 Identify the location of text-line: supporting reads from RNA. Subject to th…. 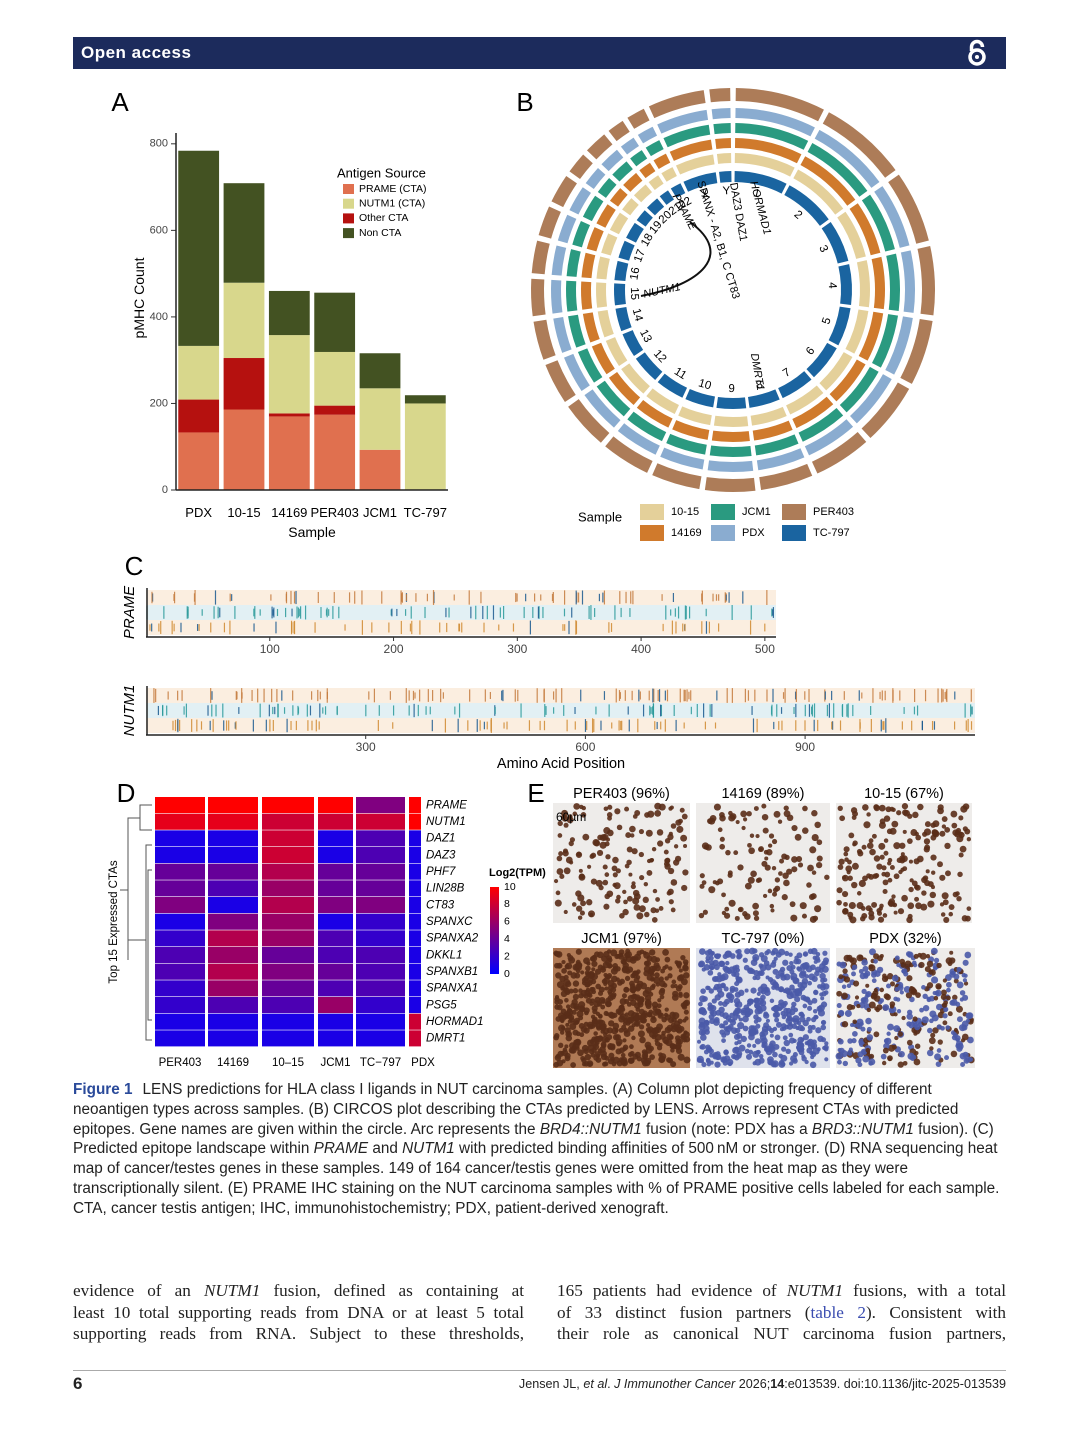
(298, 1334).